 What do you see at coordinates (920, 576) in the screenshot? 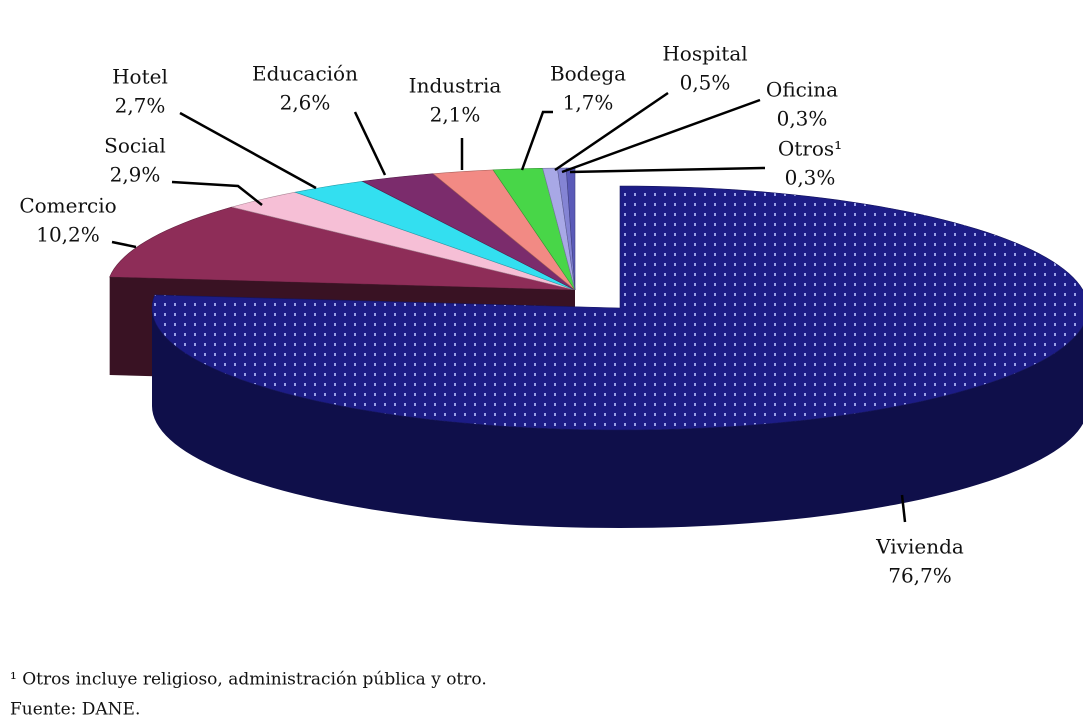
I see `value-label: 76,7%` at bounding box center [920, 576].